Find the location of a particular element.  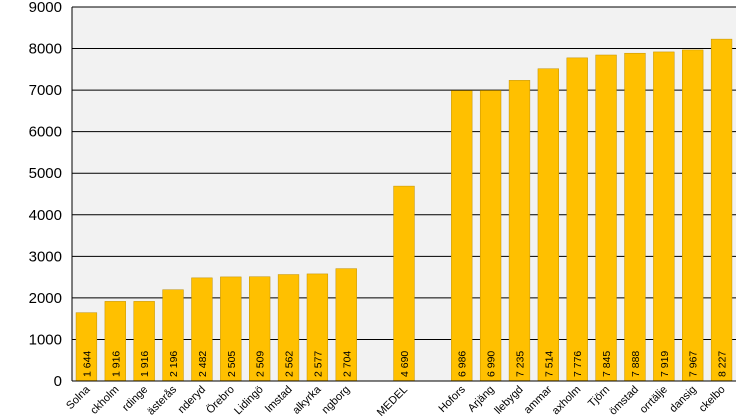

data-label: 7 888 is located at coordinates (636, 364).